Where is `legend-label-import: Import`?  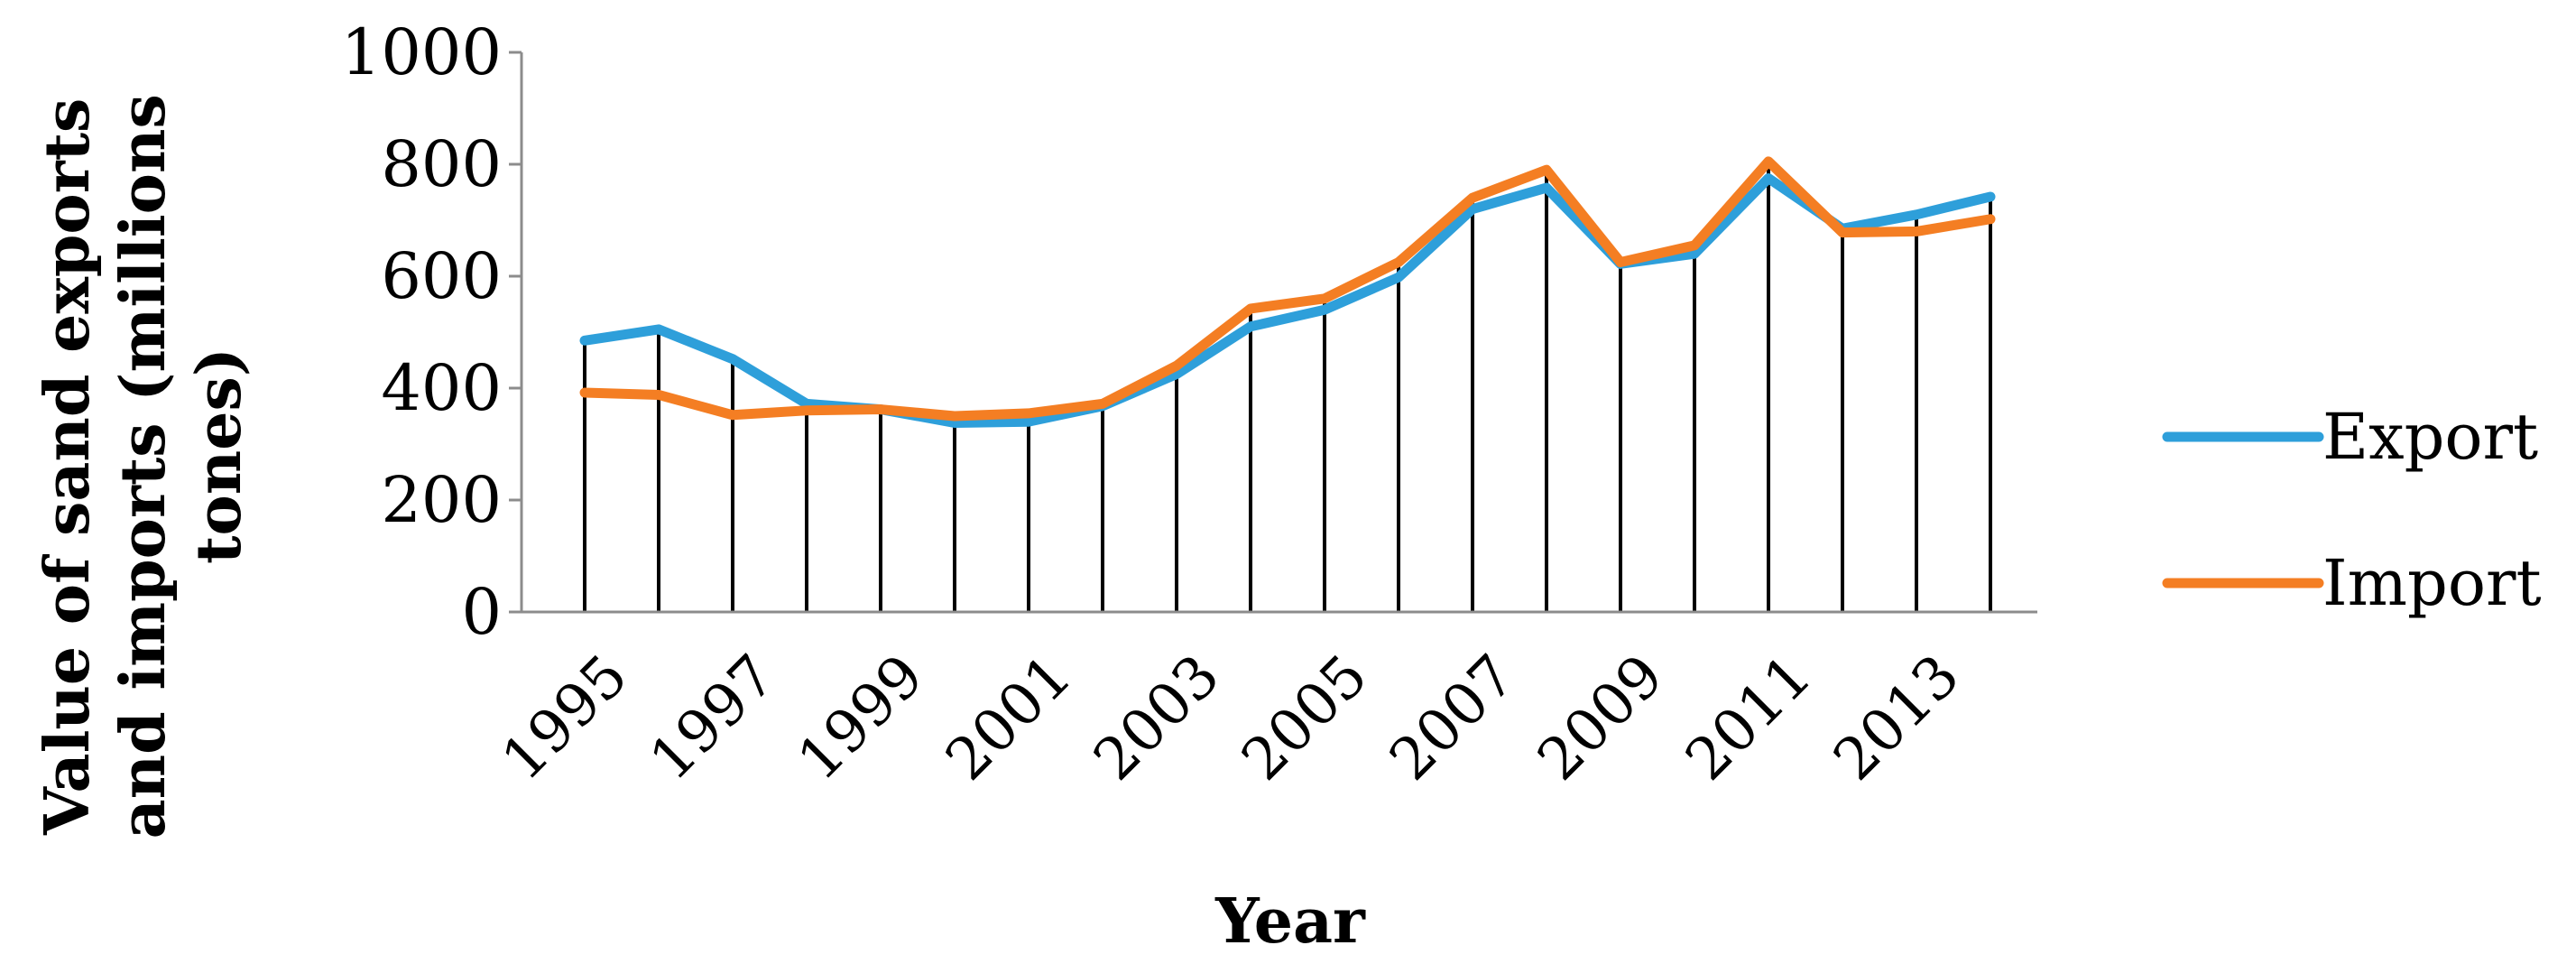
legend-label-import: Import is located at coordinates (2432, 583).